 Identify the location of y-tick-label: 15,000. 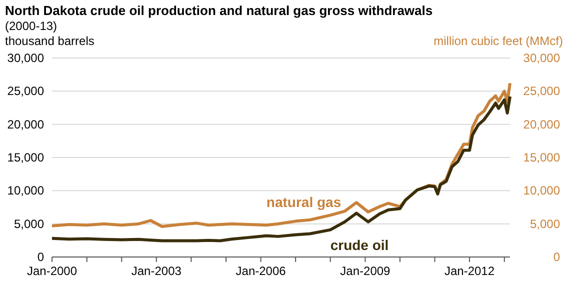
(25, 157).